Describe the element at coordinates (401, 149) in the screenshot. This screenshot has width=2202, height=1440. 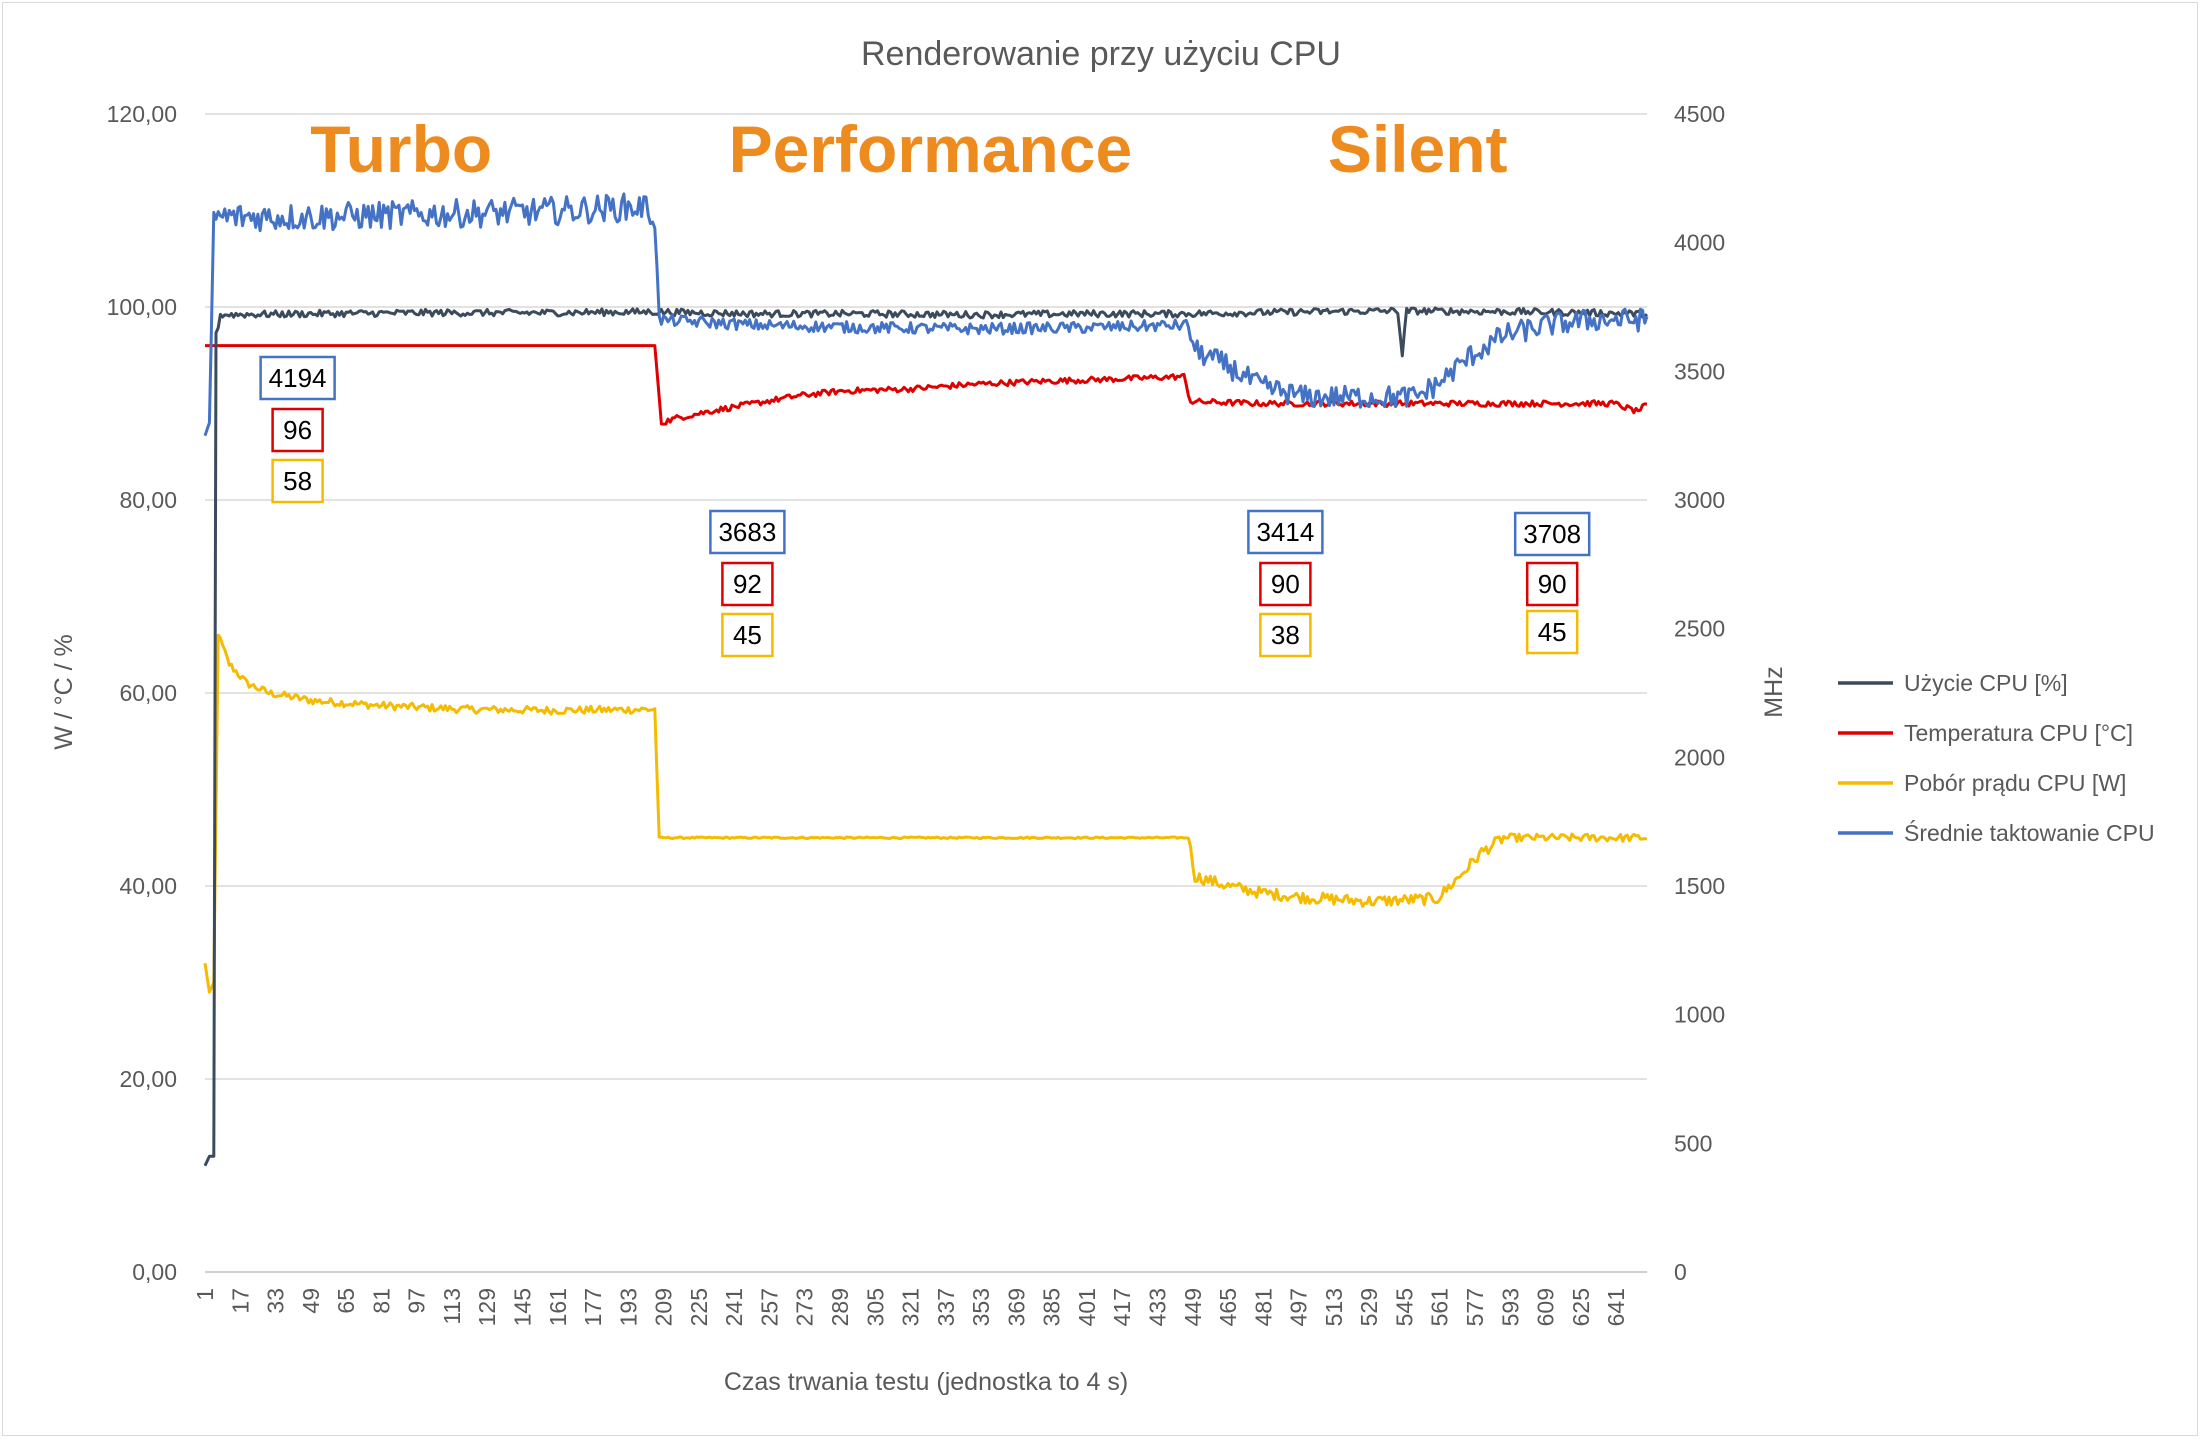
I see `mode-label: Turbo` at that location.